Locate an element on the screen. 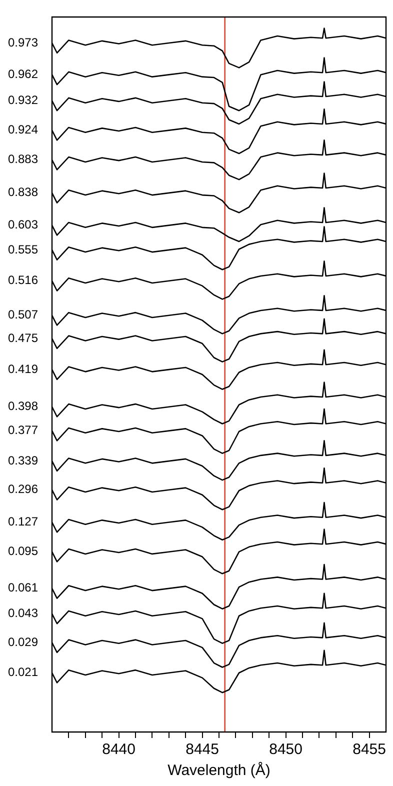  series-label: 0.516 is located at coordinates (23, 280).